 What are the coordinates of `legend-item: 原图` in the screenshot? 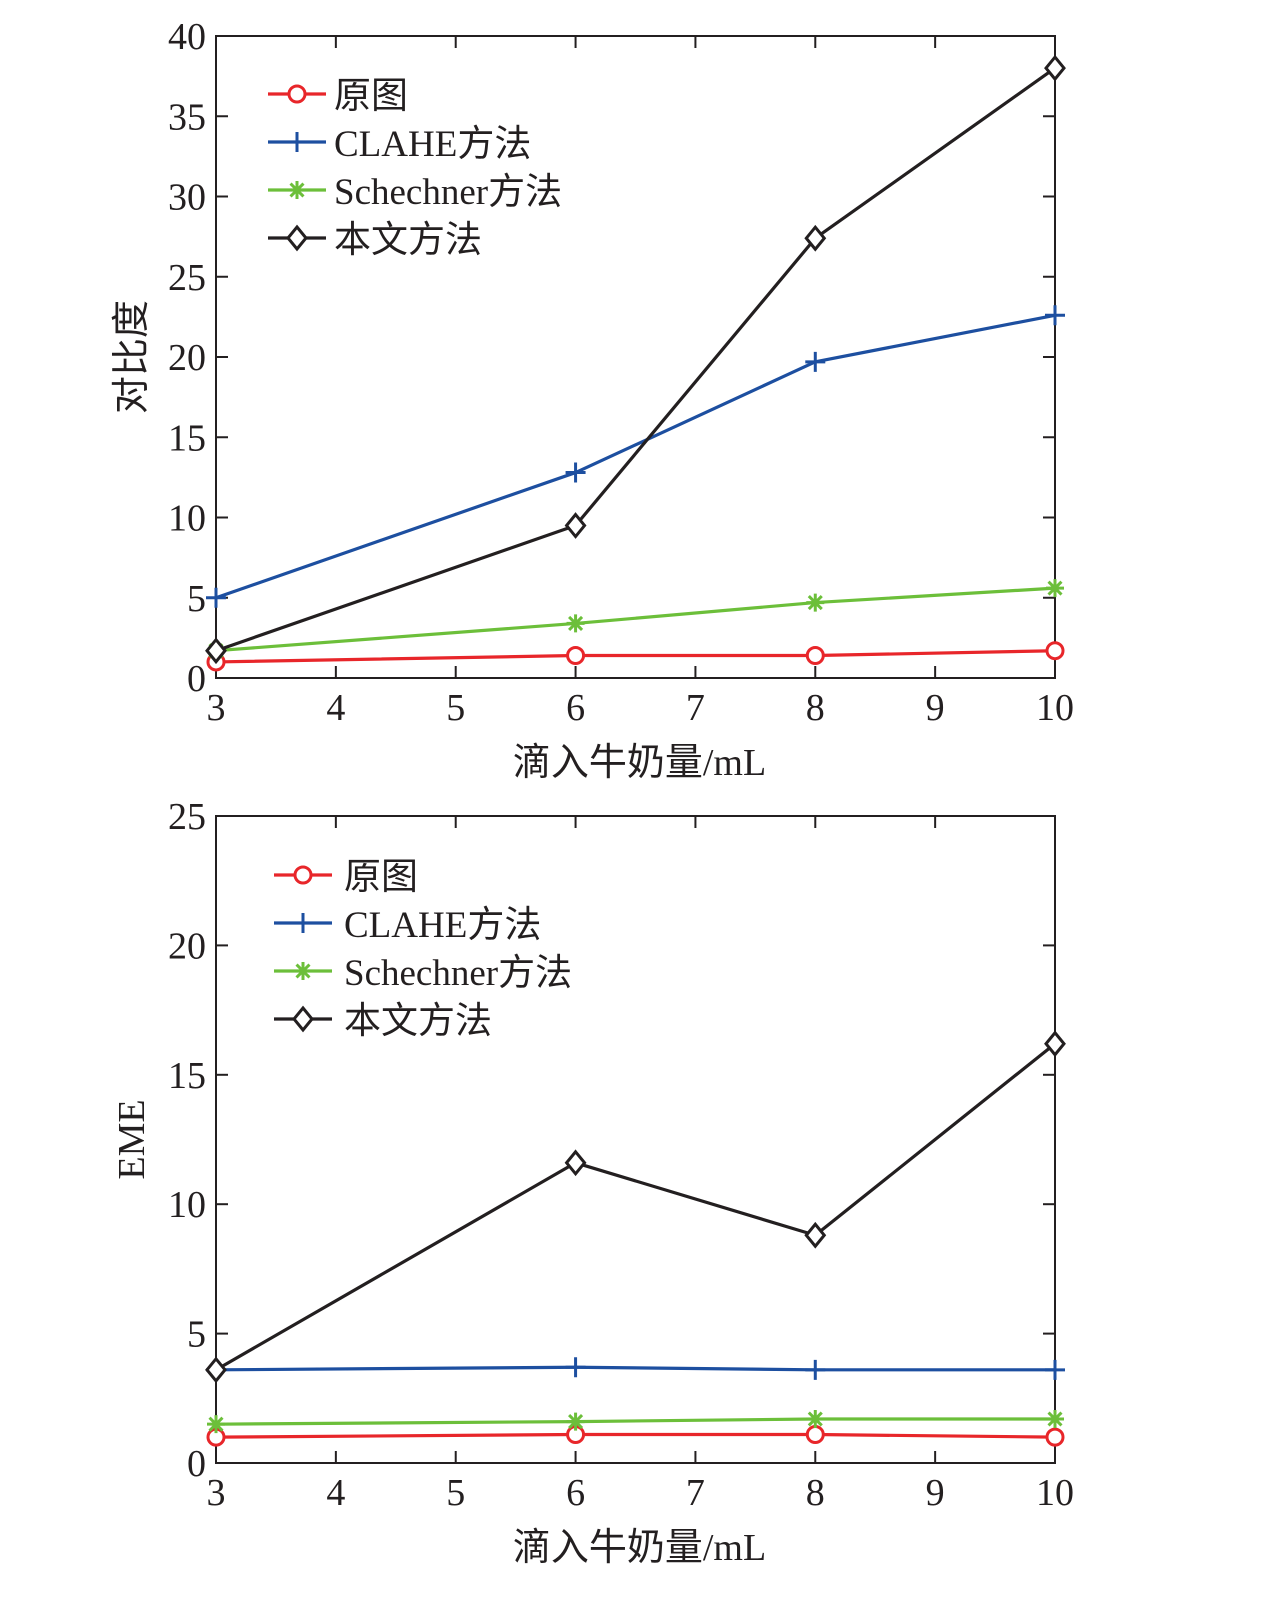 It's located at (338, 96).